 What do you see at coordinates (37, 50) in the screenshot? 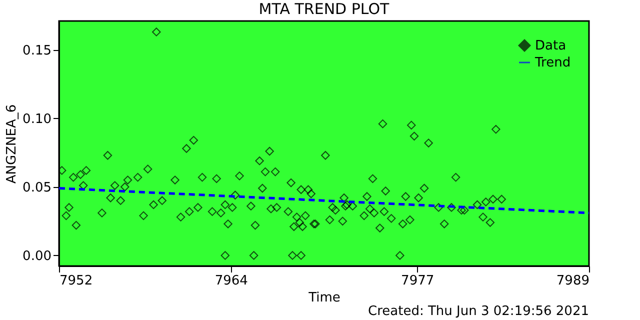
I see `y-tick-label: 0.15` at bounding box center [37, 50].